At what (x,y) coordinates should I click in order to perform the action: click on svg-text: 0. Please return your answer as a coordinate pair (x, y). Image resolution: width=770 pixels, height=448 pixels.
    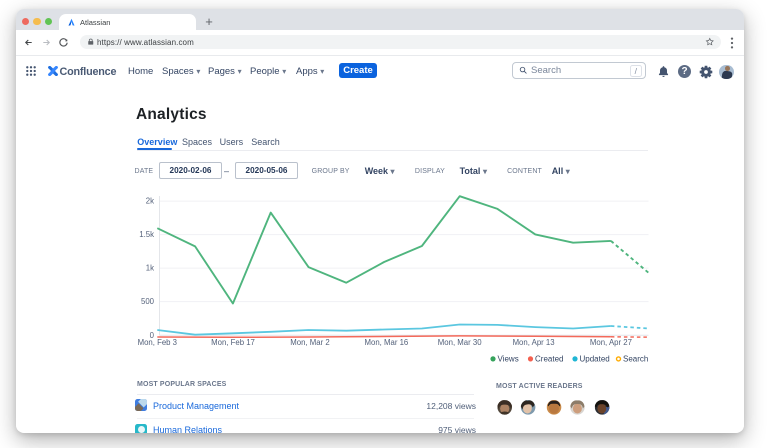
    Looking at the image, I should click on (152, 335).